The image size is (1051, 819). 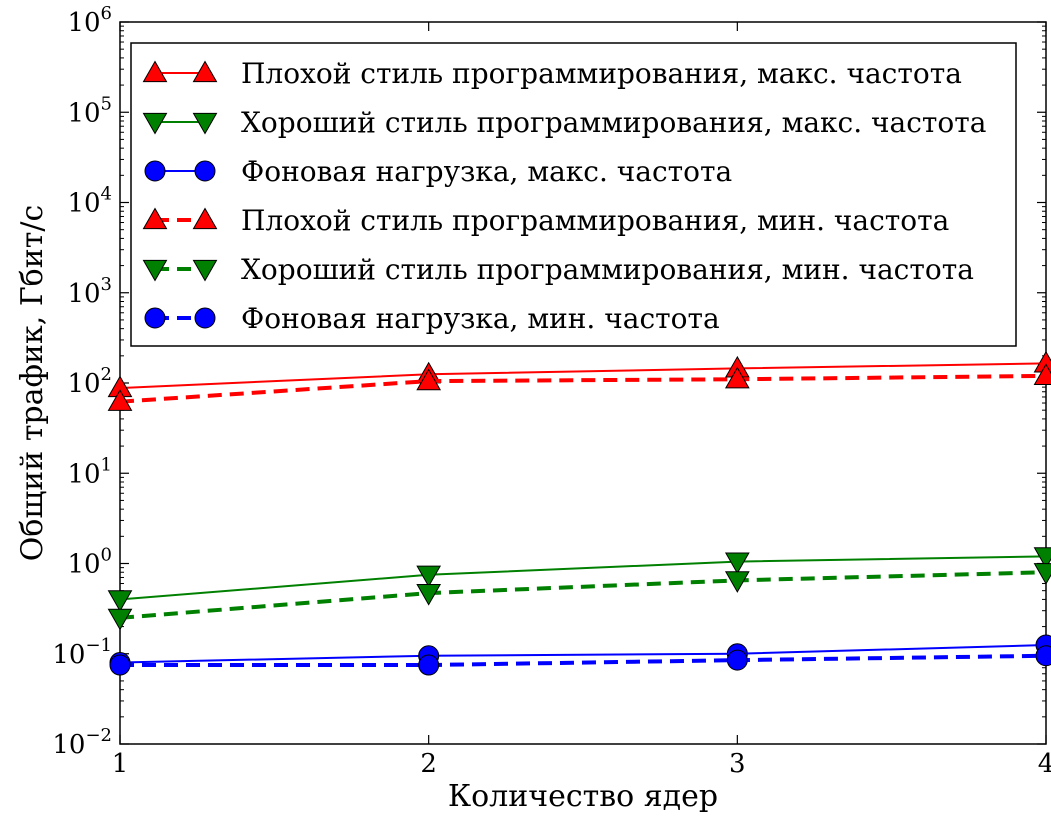 I want to click on x-tick-label: 2, so click(x=428, y=764).